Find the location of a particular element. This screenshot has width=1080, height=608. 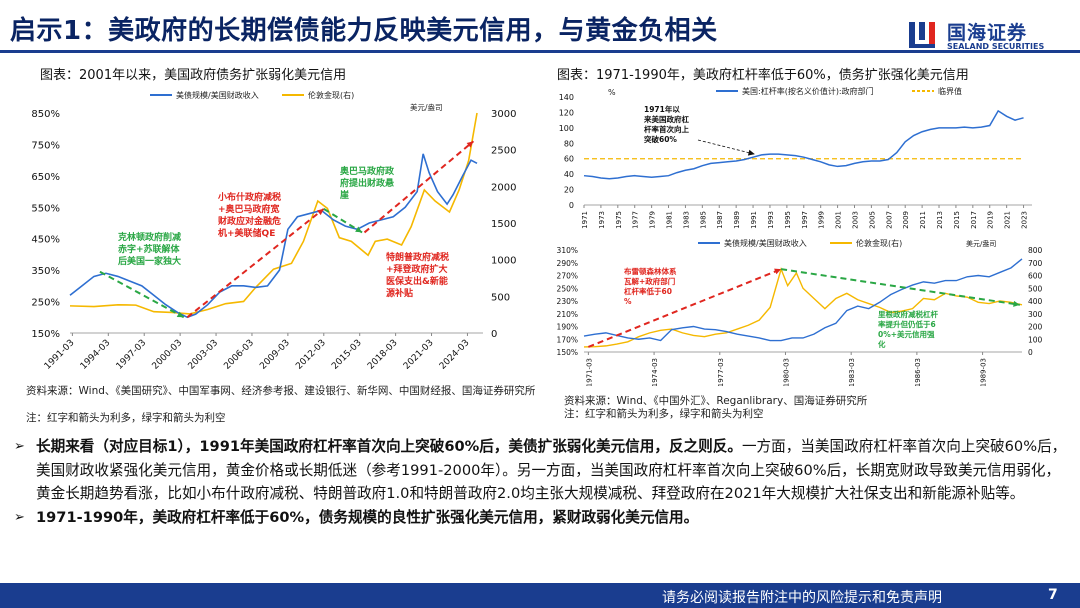

x-axis-tick-label: 2012-03 is located at coordinates (311, 355).